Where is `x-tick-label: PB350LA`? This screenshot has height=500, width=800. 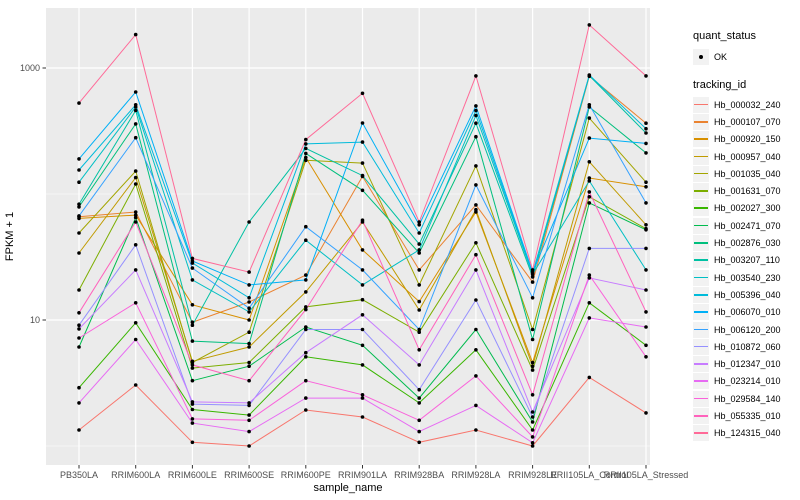 x-tick-label: PB350LA is located at coordinates (79, 475).